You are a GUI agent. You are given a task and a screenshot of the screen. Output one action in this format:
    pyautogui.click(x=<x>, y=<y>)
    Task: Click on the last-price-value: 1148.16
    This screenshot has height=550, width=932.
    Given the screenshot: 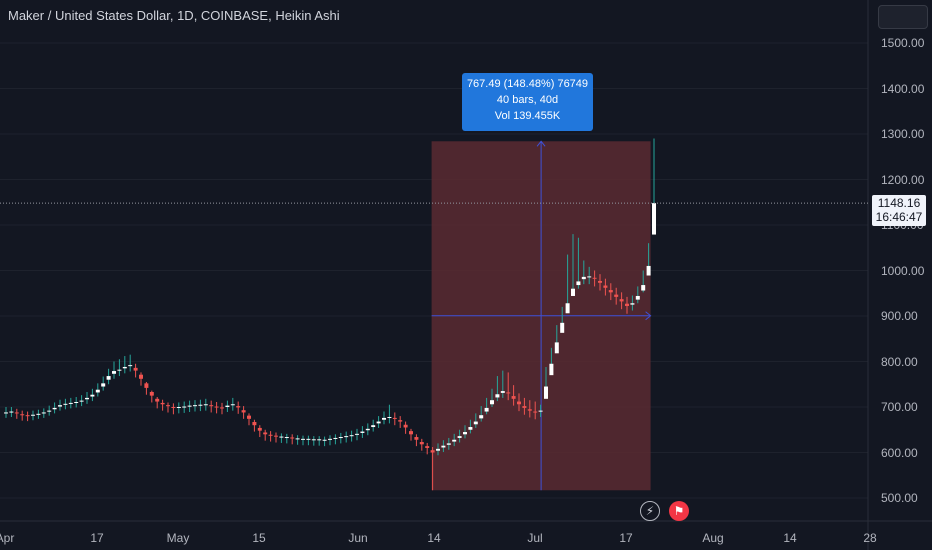 What is the action you would take?
    pyautogui.click(x=899, y=203)
    